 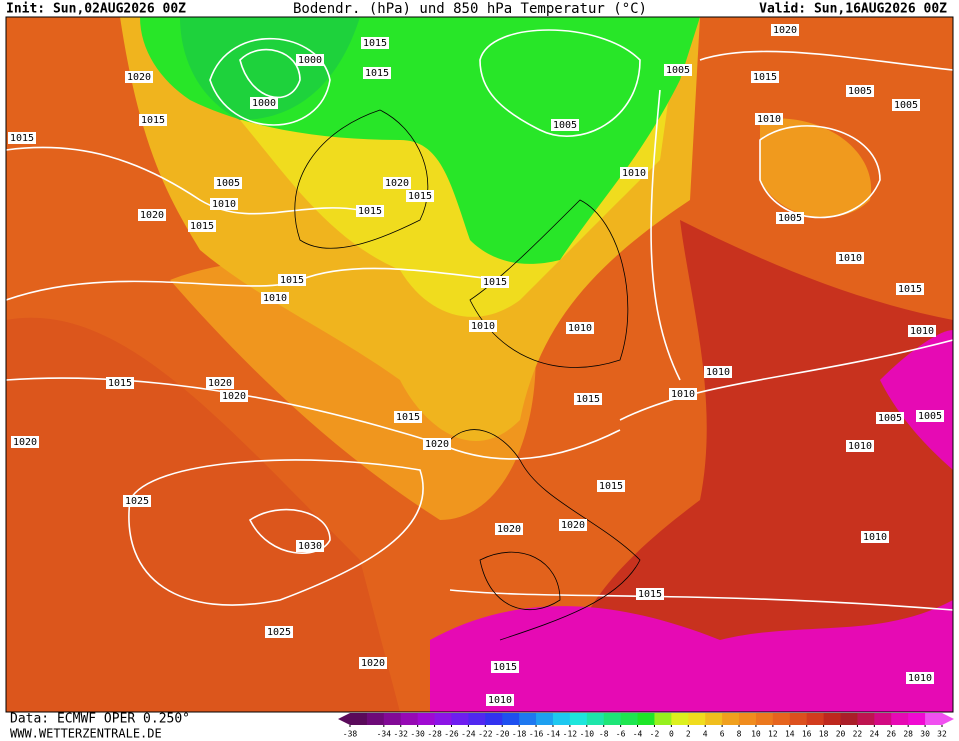 What do you see at coordinates (790, 734) in the screenshot?
I see `colorbar-label: 14` at bounding box center [790, 734].